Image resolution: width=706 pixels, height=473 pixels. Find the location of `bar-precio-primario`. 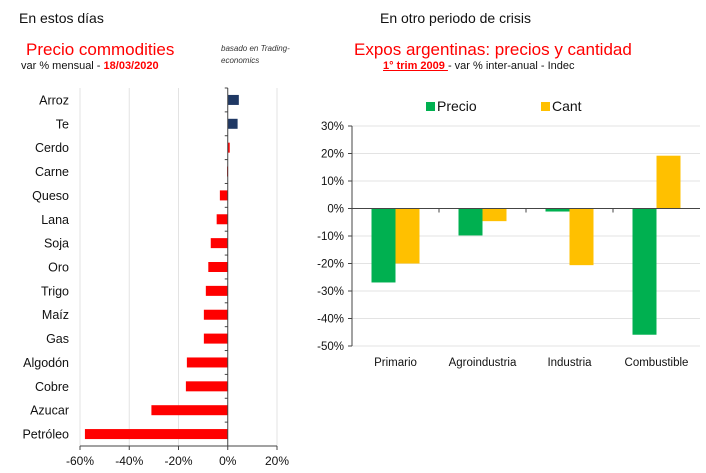

bar-precio-primario is located at coordinates (383, 245).